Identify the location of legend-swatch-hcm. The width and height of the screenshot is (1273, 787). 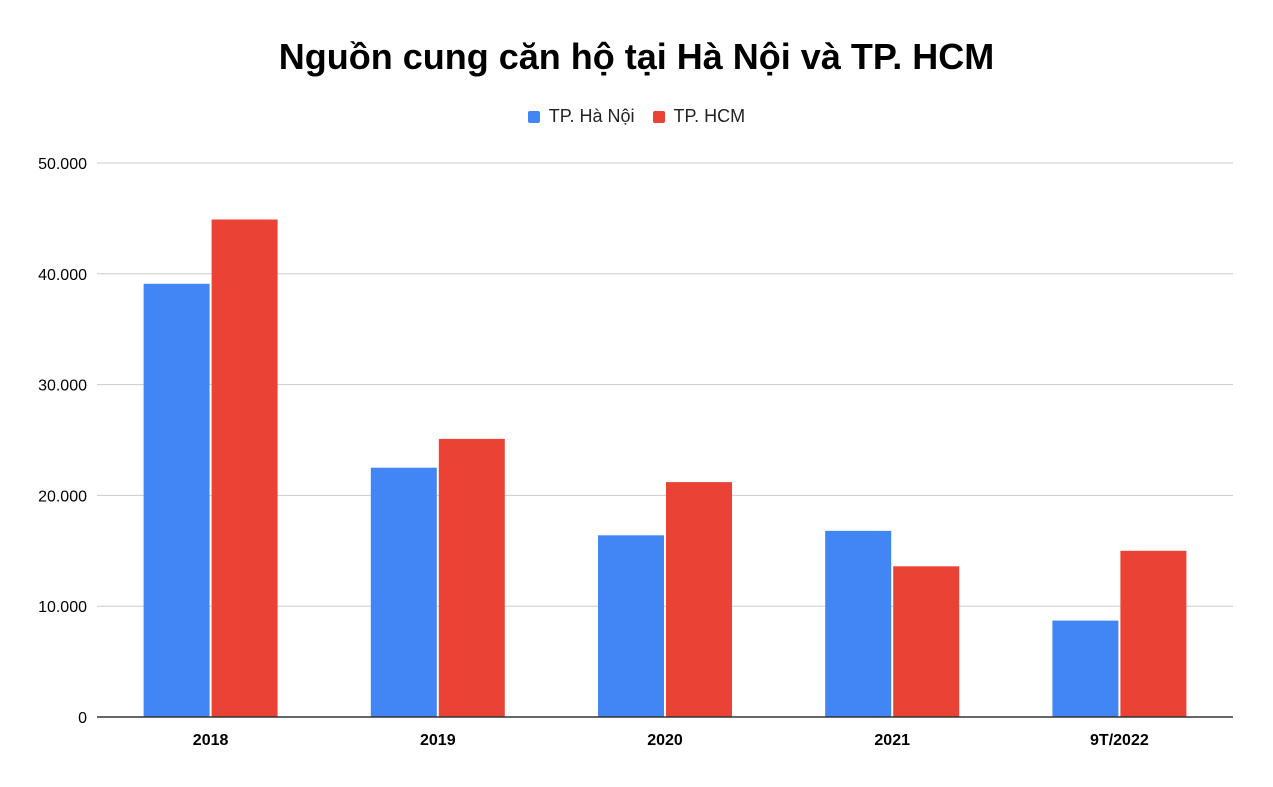
(658, 116).